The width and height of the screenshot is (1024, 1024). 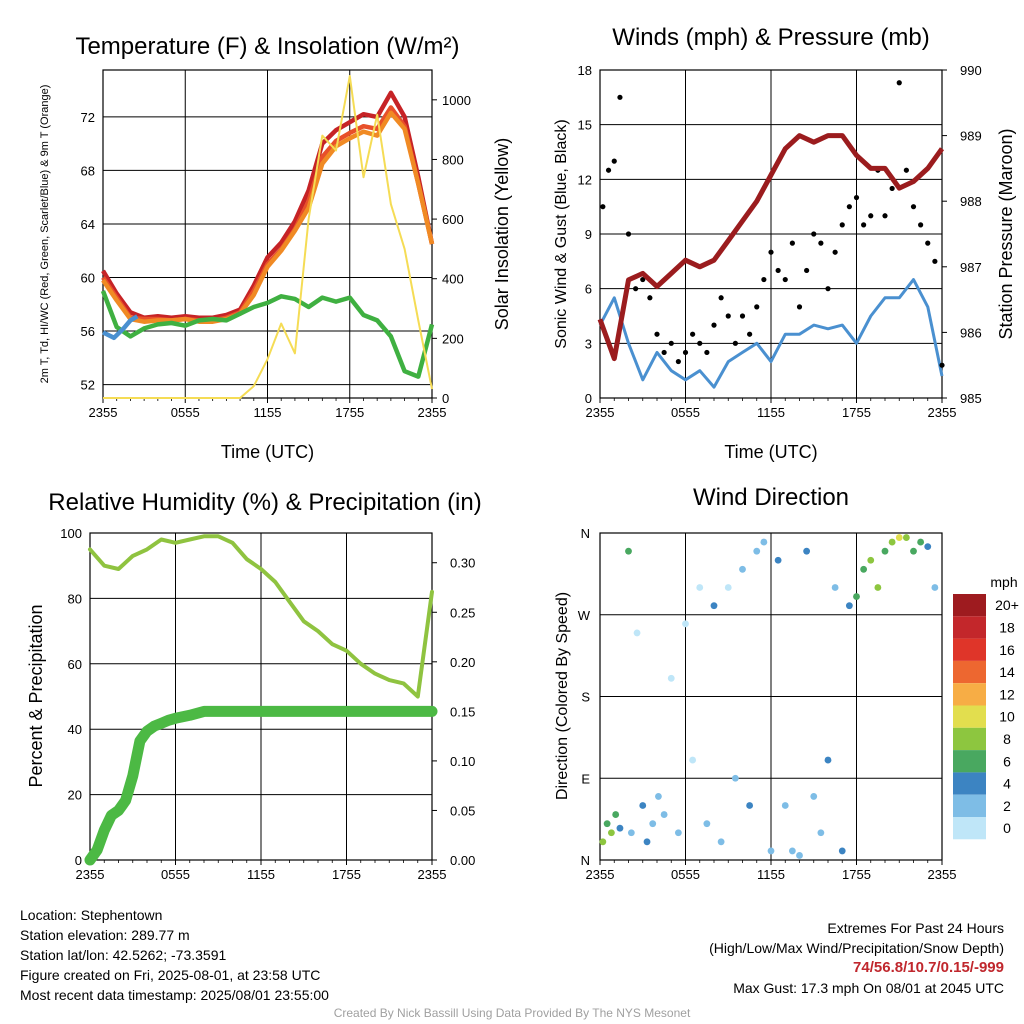 I want to click on legend-label: 12, so click(x=1007, y=694).